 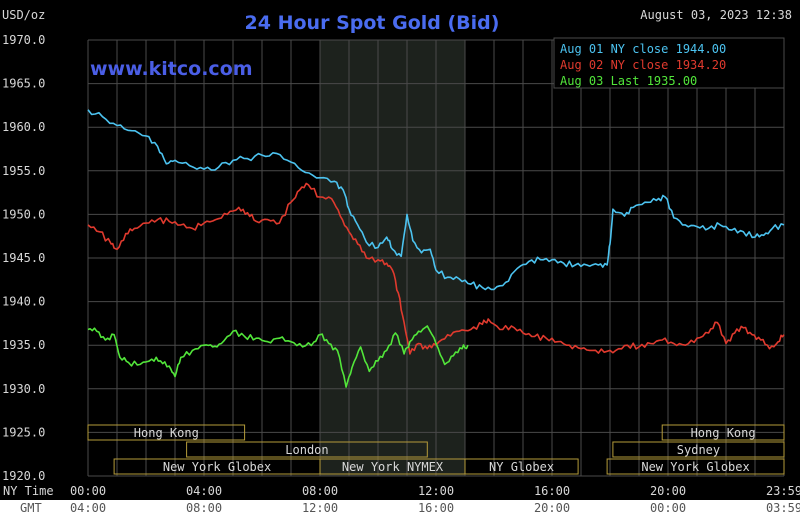 What do you see at coordinates (436, 508) in the screenshot?
I see `x-tick-label-gmt: 16:00` at bounding box center [436, 508].